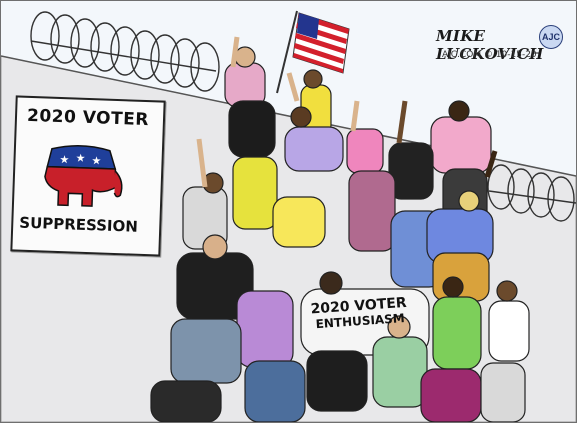  Describe the element at coordinates (88, 118) in the screenshot. I see `sign-title: 2020 VOTER` at that location.